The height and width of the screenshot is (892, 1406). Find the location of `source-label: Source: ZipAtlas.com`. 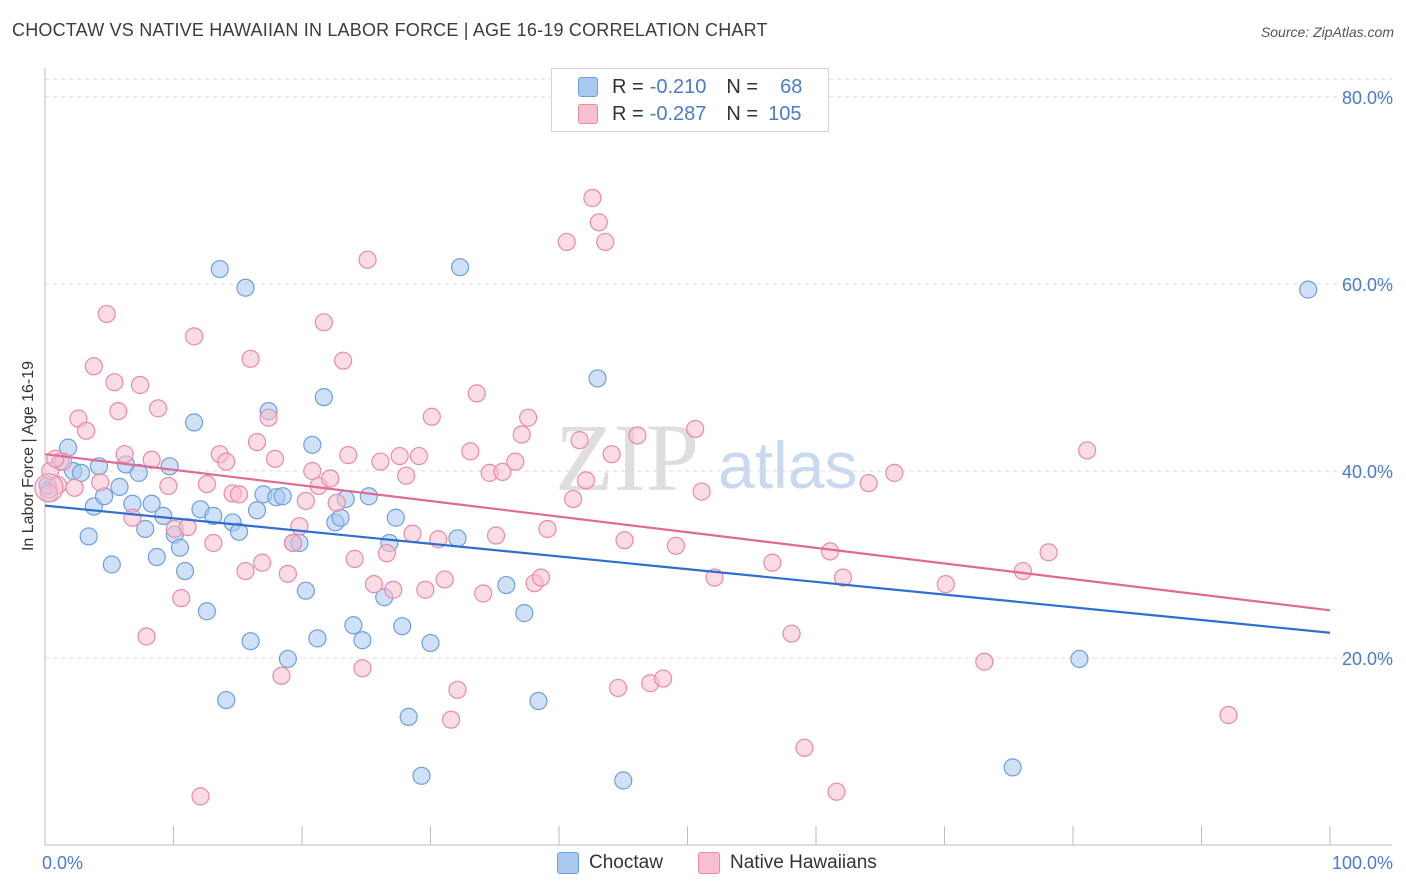

source-label: Source: ZipAtlas.com is located at coordinates (1327, 32).